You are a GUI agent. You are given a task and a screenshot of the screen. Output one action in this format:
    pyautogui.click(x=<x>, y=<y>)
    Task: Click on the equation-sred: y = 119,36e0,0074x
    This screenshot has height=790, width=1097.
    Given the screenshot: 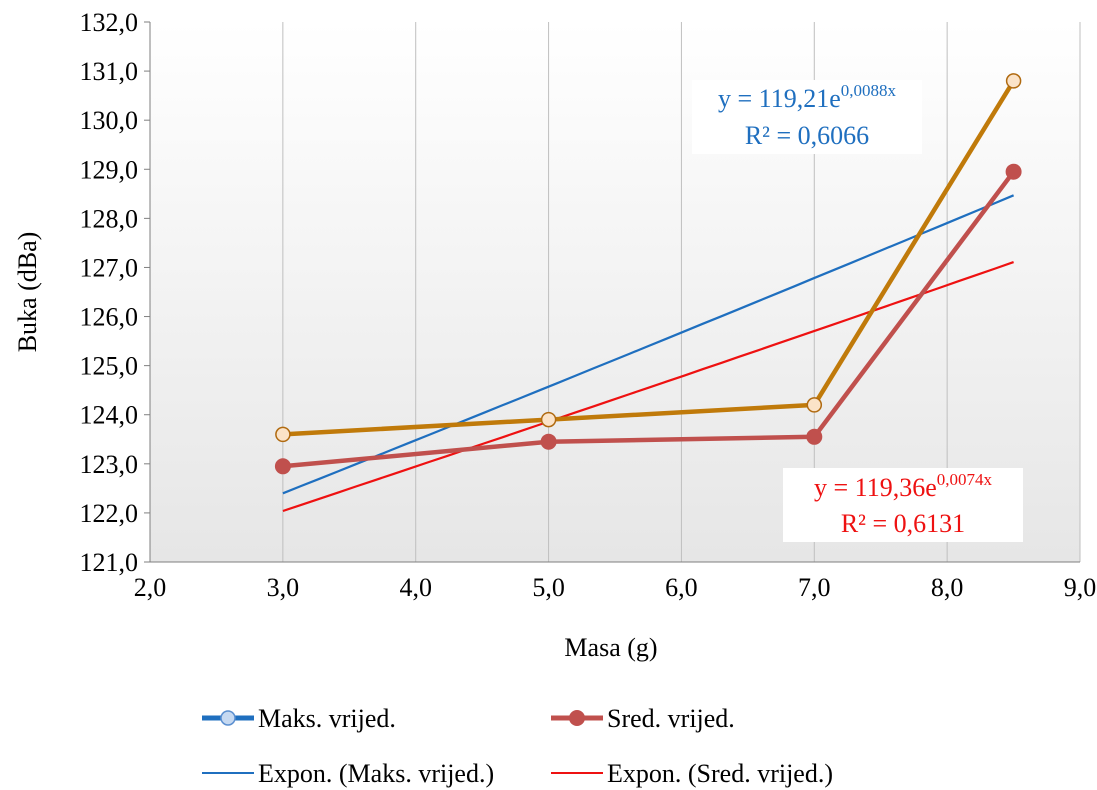 What is the action you would take?
    pyautogui.click(x=903, y=486)
    